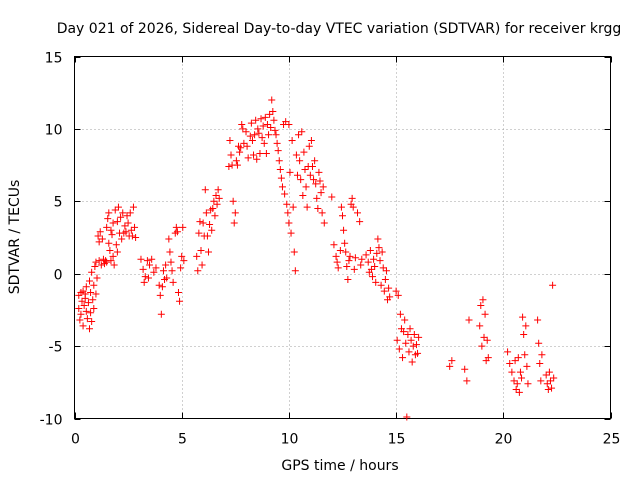 The height and width of the screenshot is (480, 640). Describe the element at coordinates (54, 131) in the screenshot. I see `y-tick-label: 10` at that location.